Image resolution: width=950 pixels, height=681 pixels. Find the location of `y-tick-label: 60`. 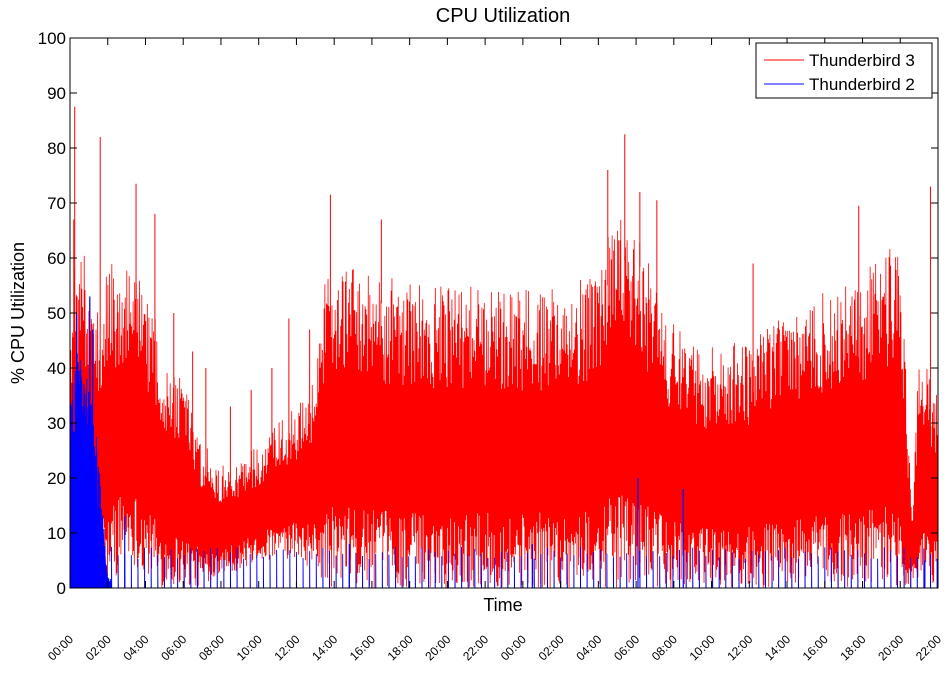

y-tick-label: 60 is located at coordinates (56, 258).